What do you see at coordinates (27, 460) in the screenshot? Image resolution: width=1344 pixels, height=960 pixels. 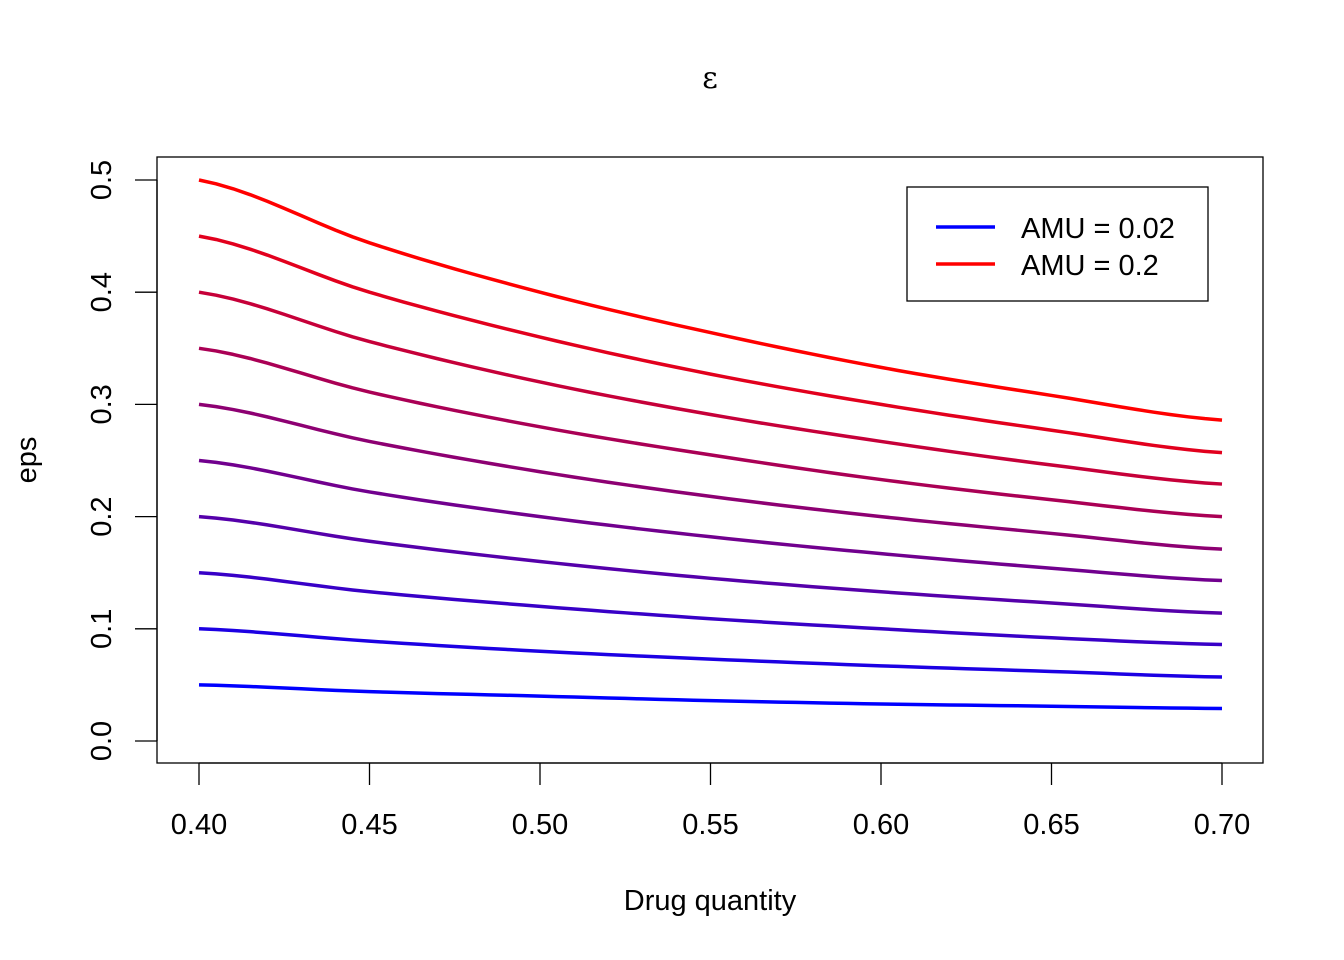 I see `y-axis-label: eps` at bounding box center [27, 460].